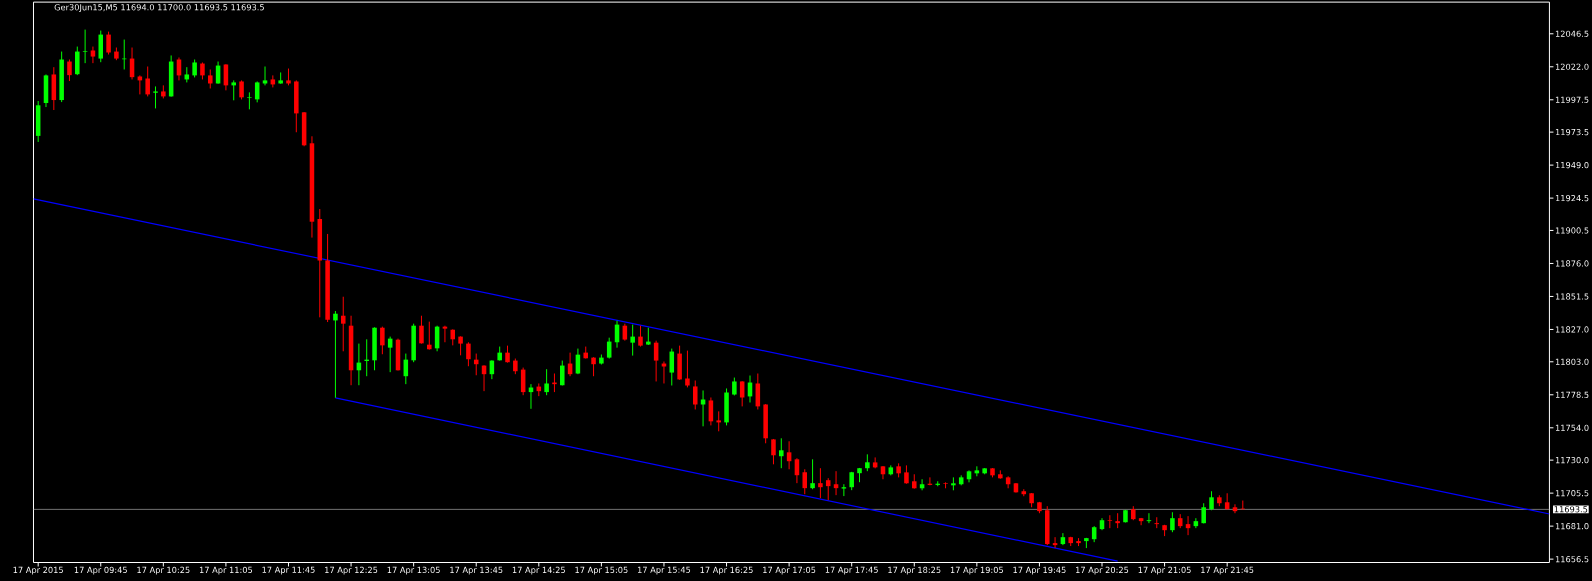  I want to click on y-tick-label: 11778.5, so click(1572, 394).